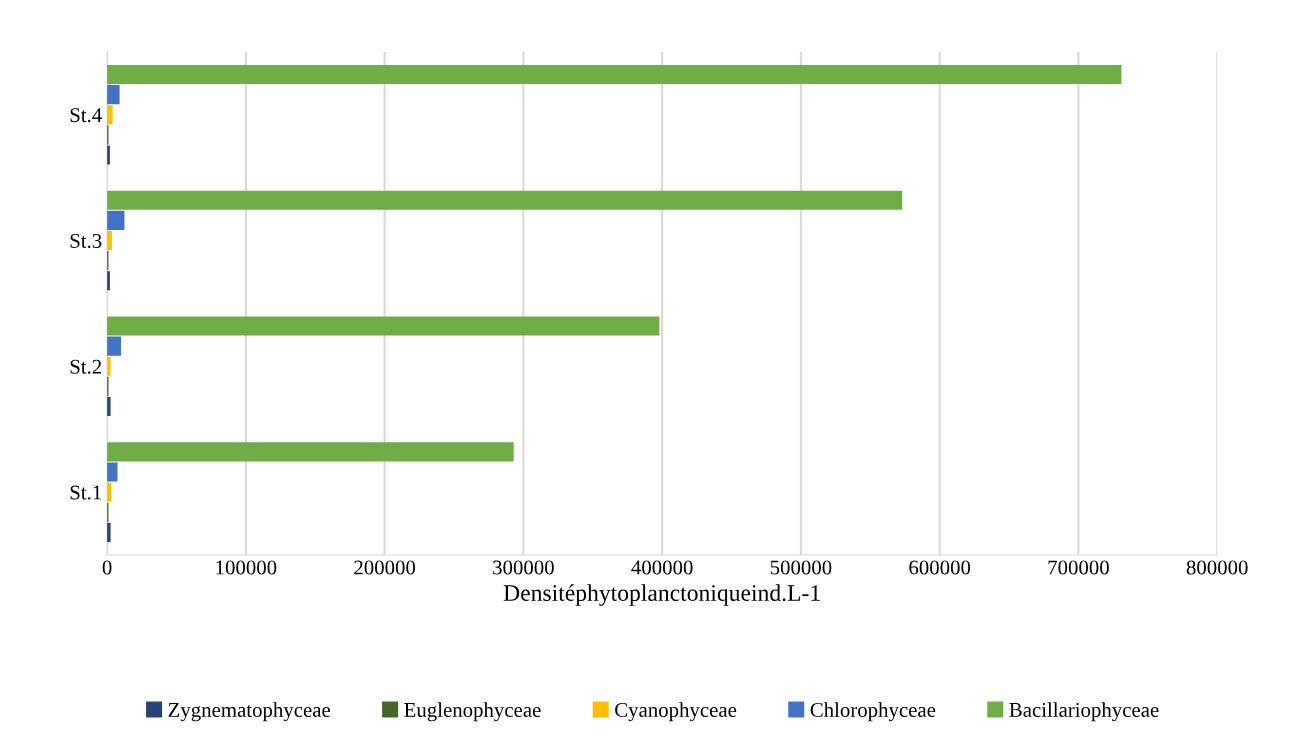 This screenshot has width=1306, height=740. What do you see at coordinates (1084, 712) in the screenshot?
I see `legend-label: Bacillariophyceae` at bounding box center [1084, 712].